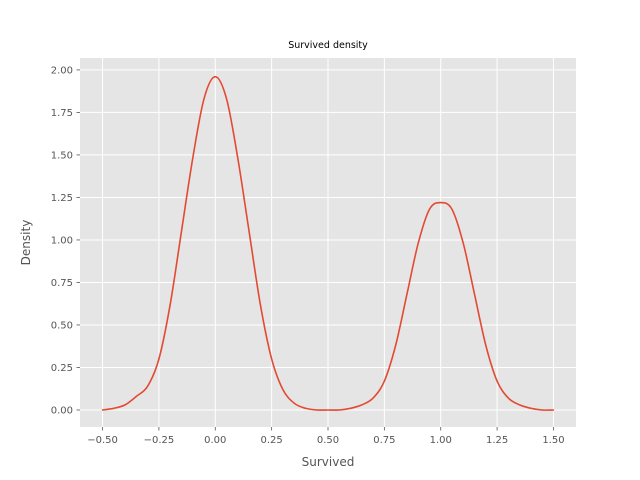 The width and height of the screenshot is (640, 480). Describe the element at coordinates (62, 198) in the screenshot. I see `y-tick-label: 1.25` at that location.